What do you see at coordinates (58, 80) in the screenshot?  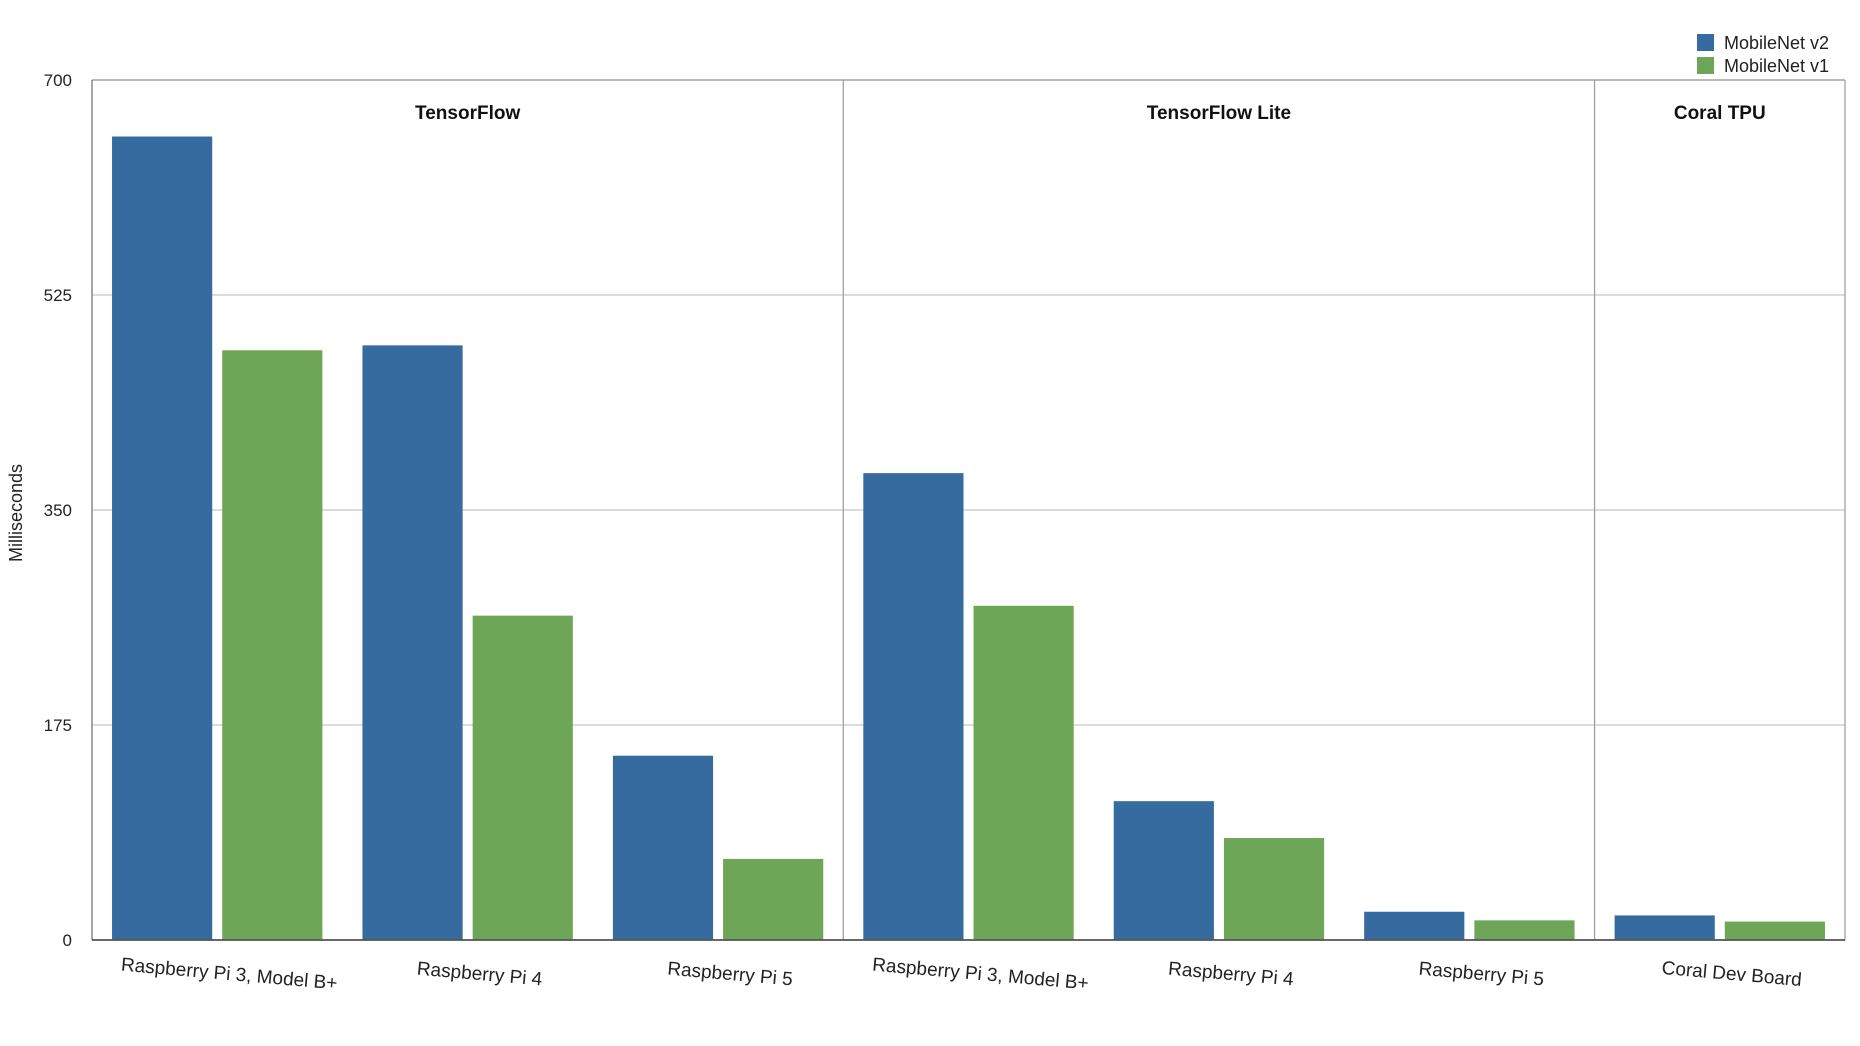 I see `y-tick-label: 700` at bounding box center [58, 80].